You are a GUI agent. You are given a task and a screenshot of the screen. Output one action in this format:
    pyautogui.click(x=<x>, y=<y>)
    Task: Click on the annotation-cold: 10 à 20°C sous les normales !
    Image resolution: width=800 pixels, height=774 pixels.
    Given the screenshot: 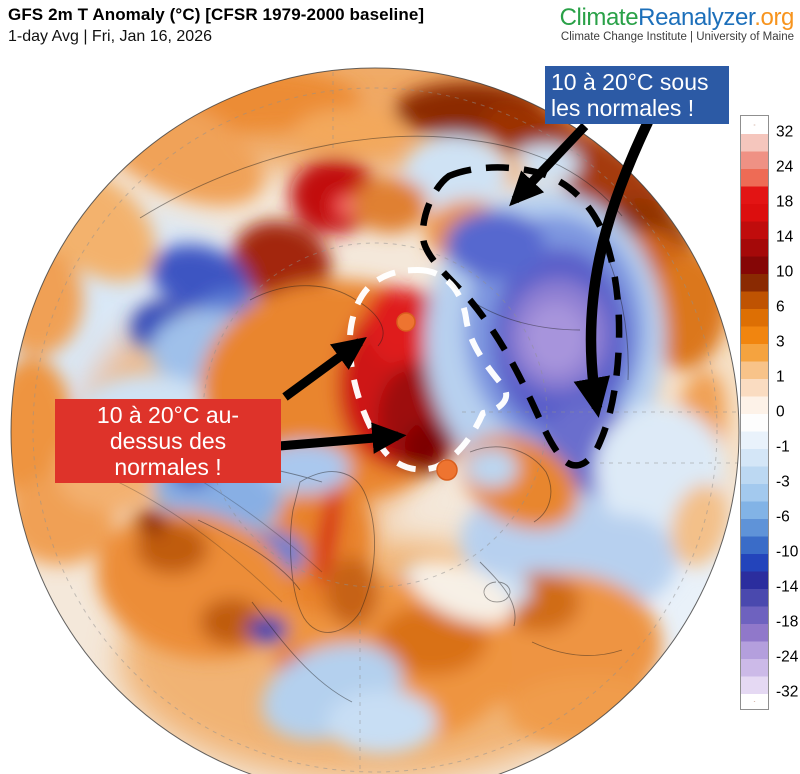 What is the action you would take?
    pyautogui.click(x=637, y=95)
    